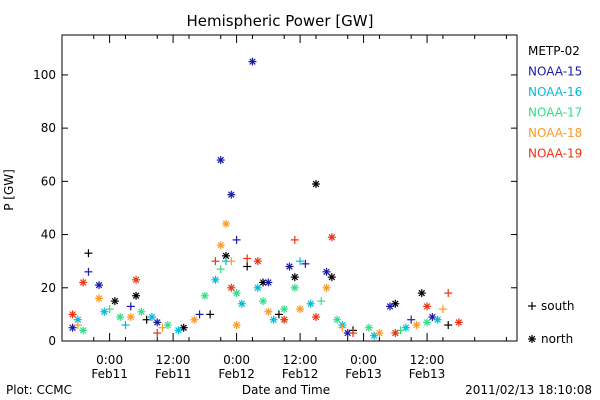 The height and width of the screenshot is (400, 600). I want to click on y-tick-label: 40, so click(48, 235).